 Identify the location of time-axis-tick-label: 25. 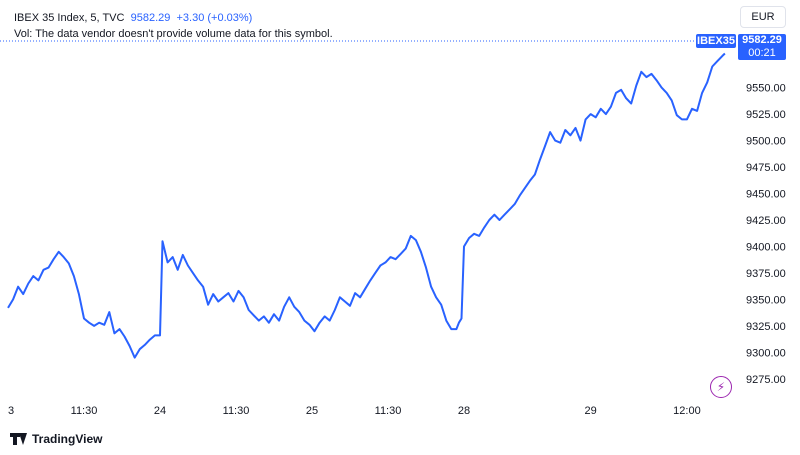
(312, 411).